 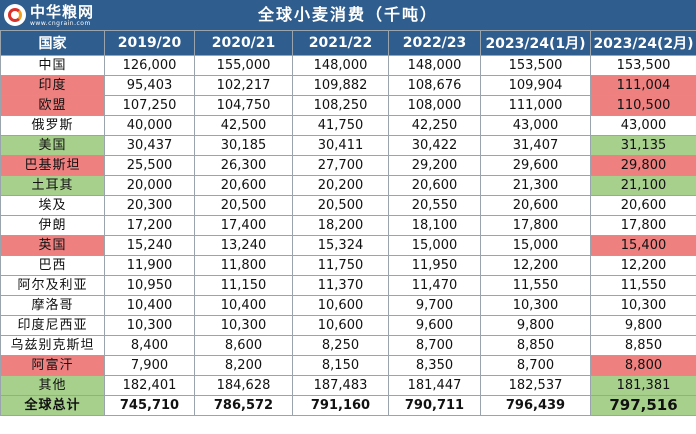 I want to click on value-cell: 11,370, so click(x=340, y=285).